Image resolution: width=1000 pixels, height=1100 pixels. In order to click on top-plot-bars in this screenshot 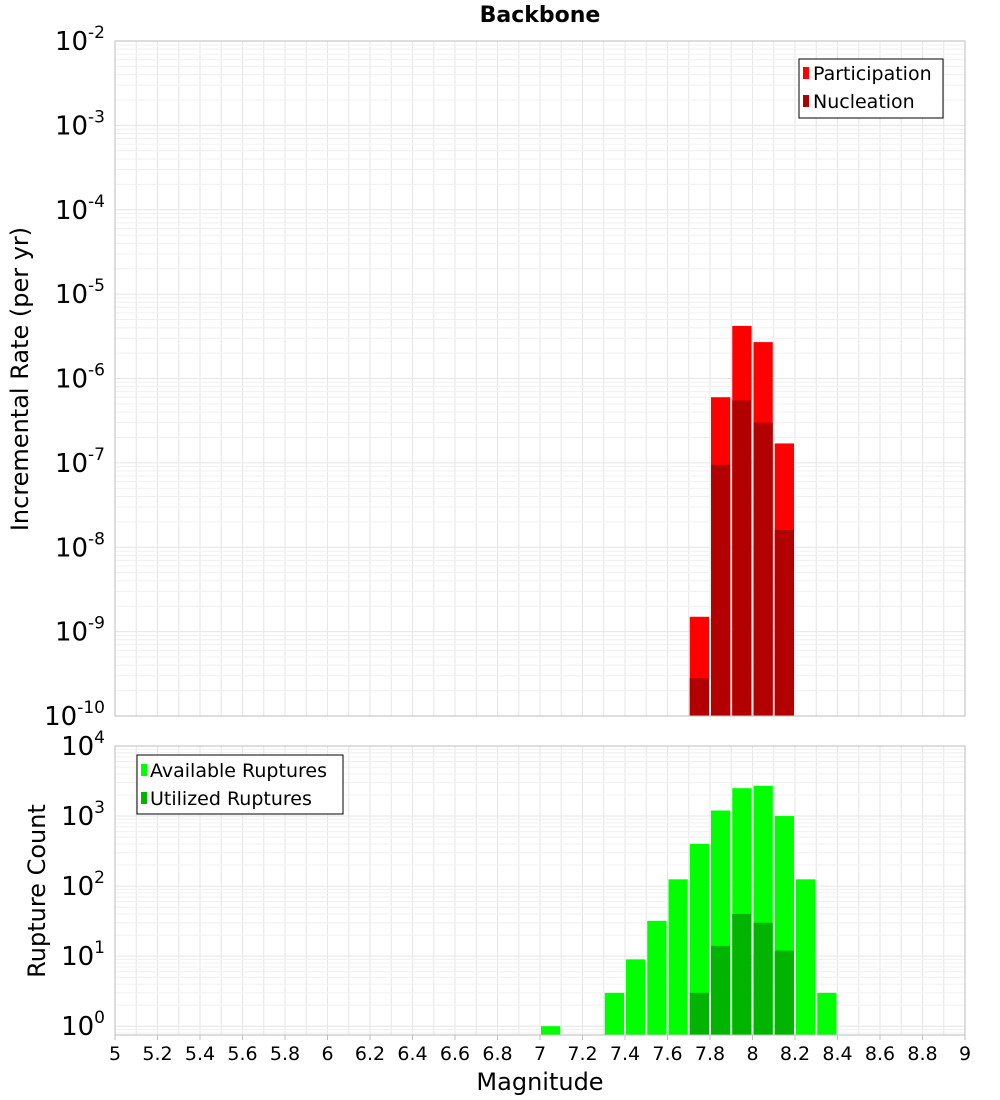, I will do `click(741, 520)`.